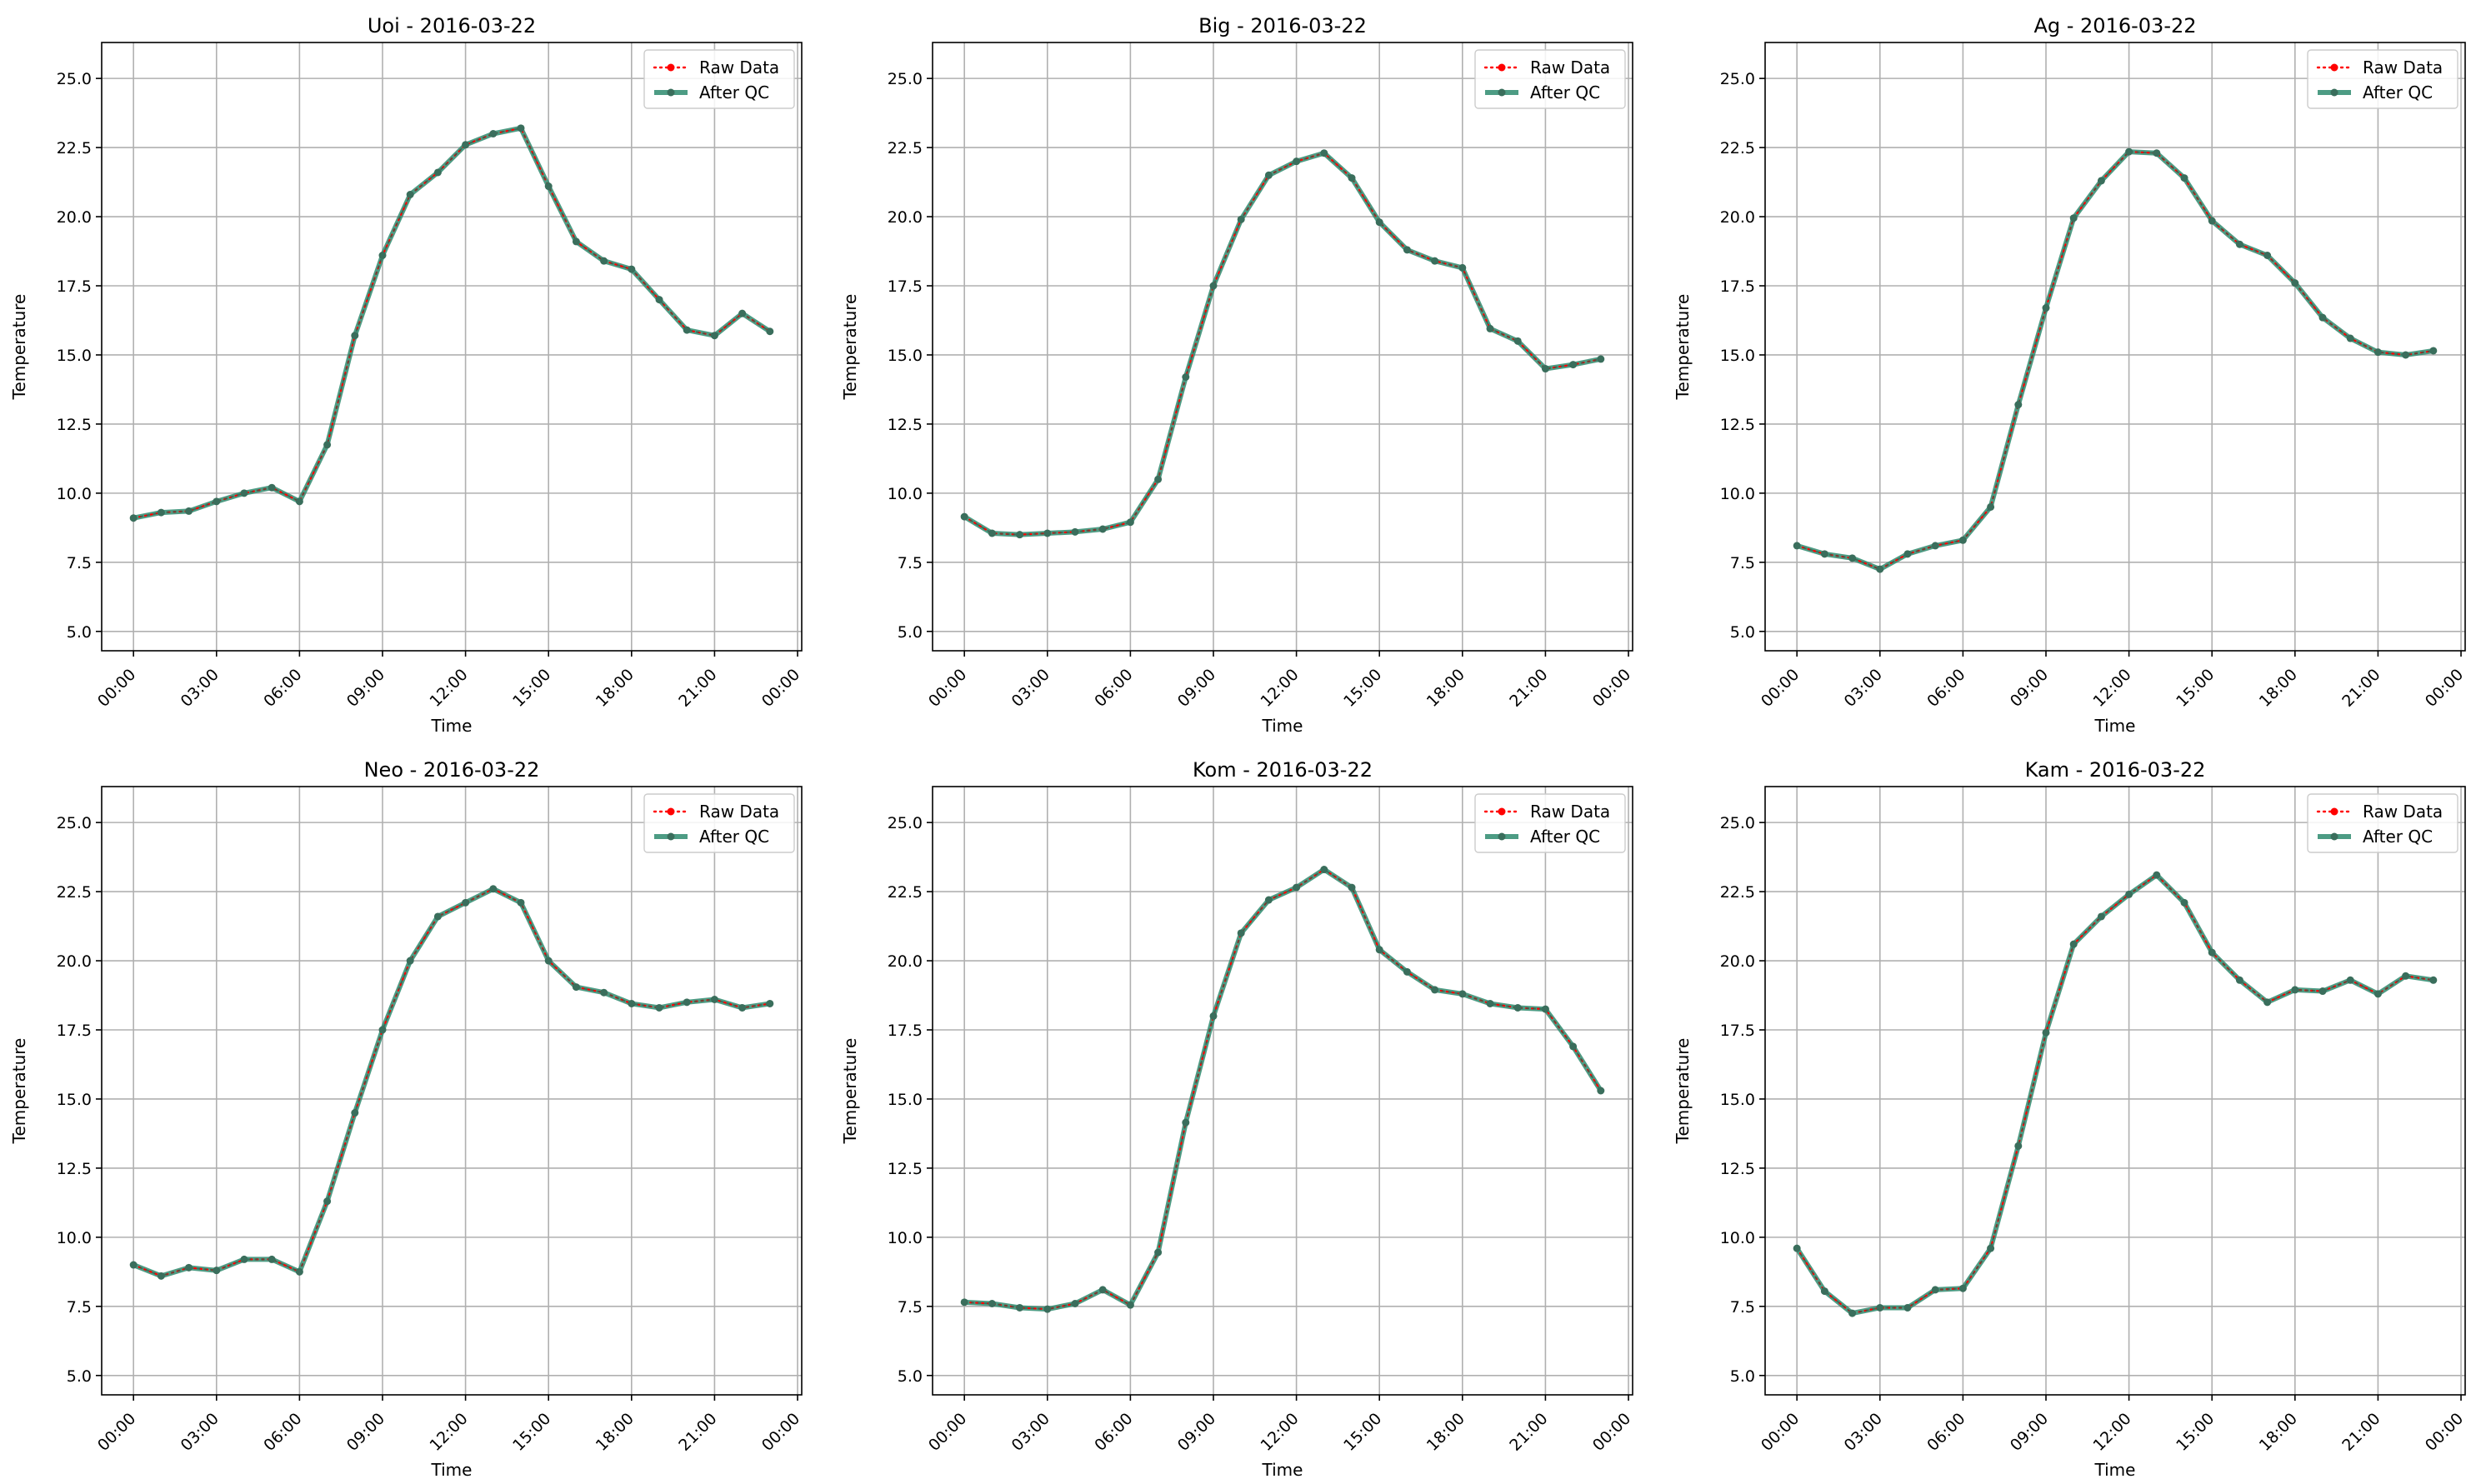 Image resolution: width=2486 pixels, height=1484 pixels. What do you see at coordinates (2195, 688) in the screenshot?
I see `x-tick-label: 15:00` at bounding box center [2195, 688].